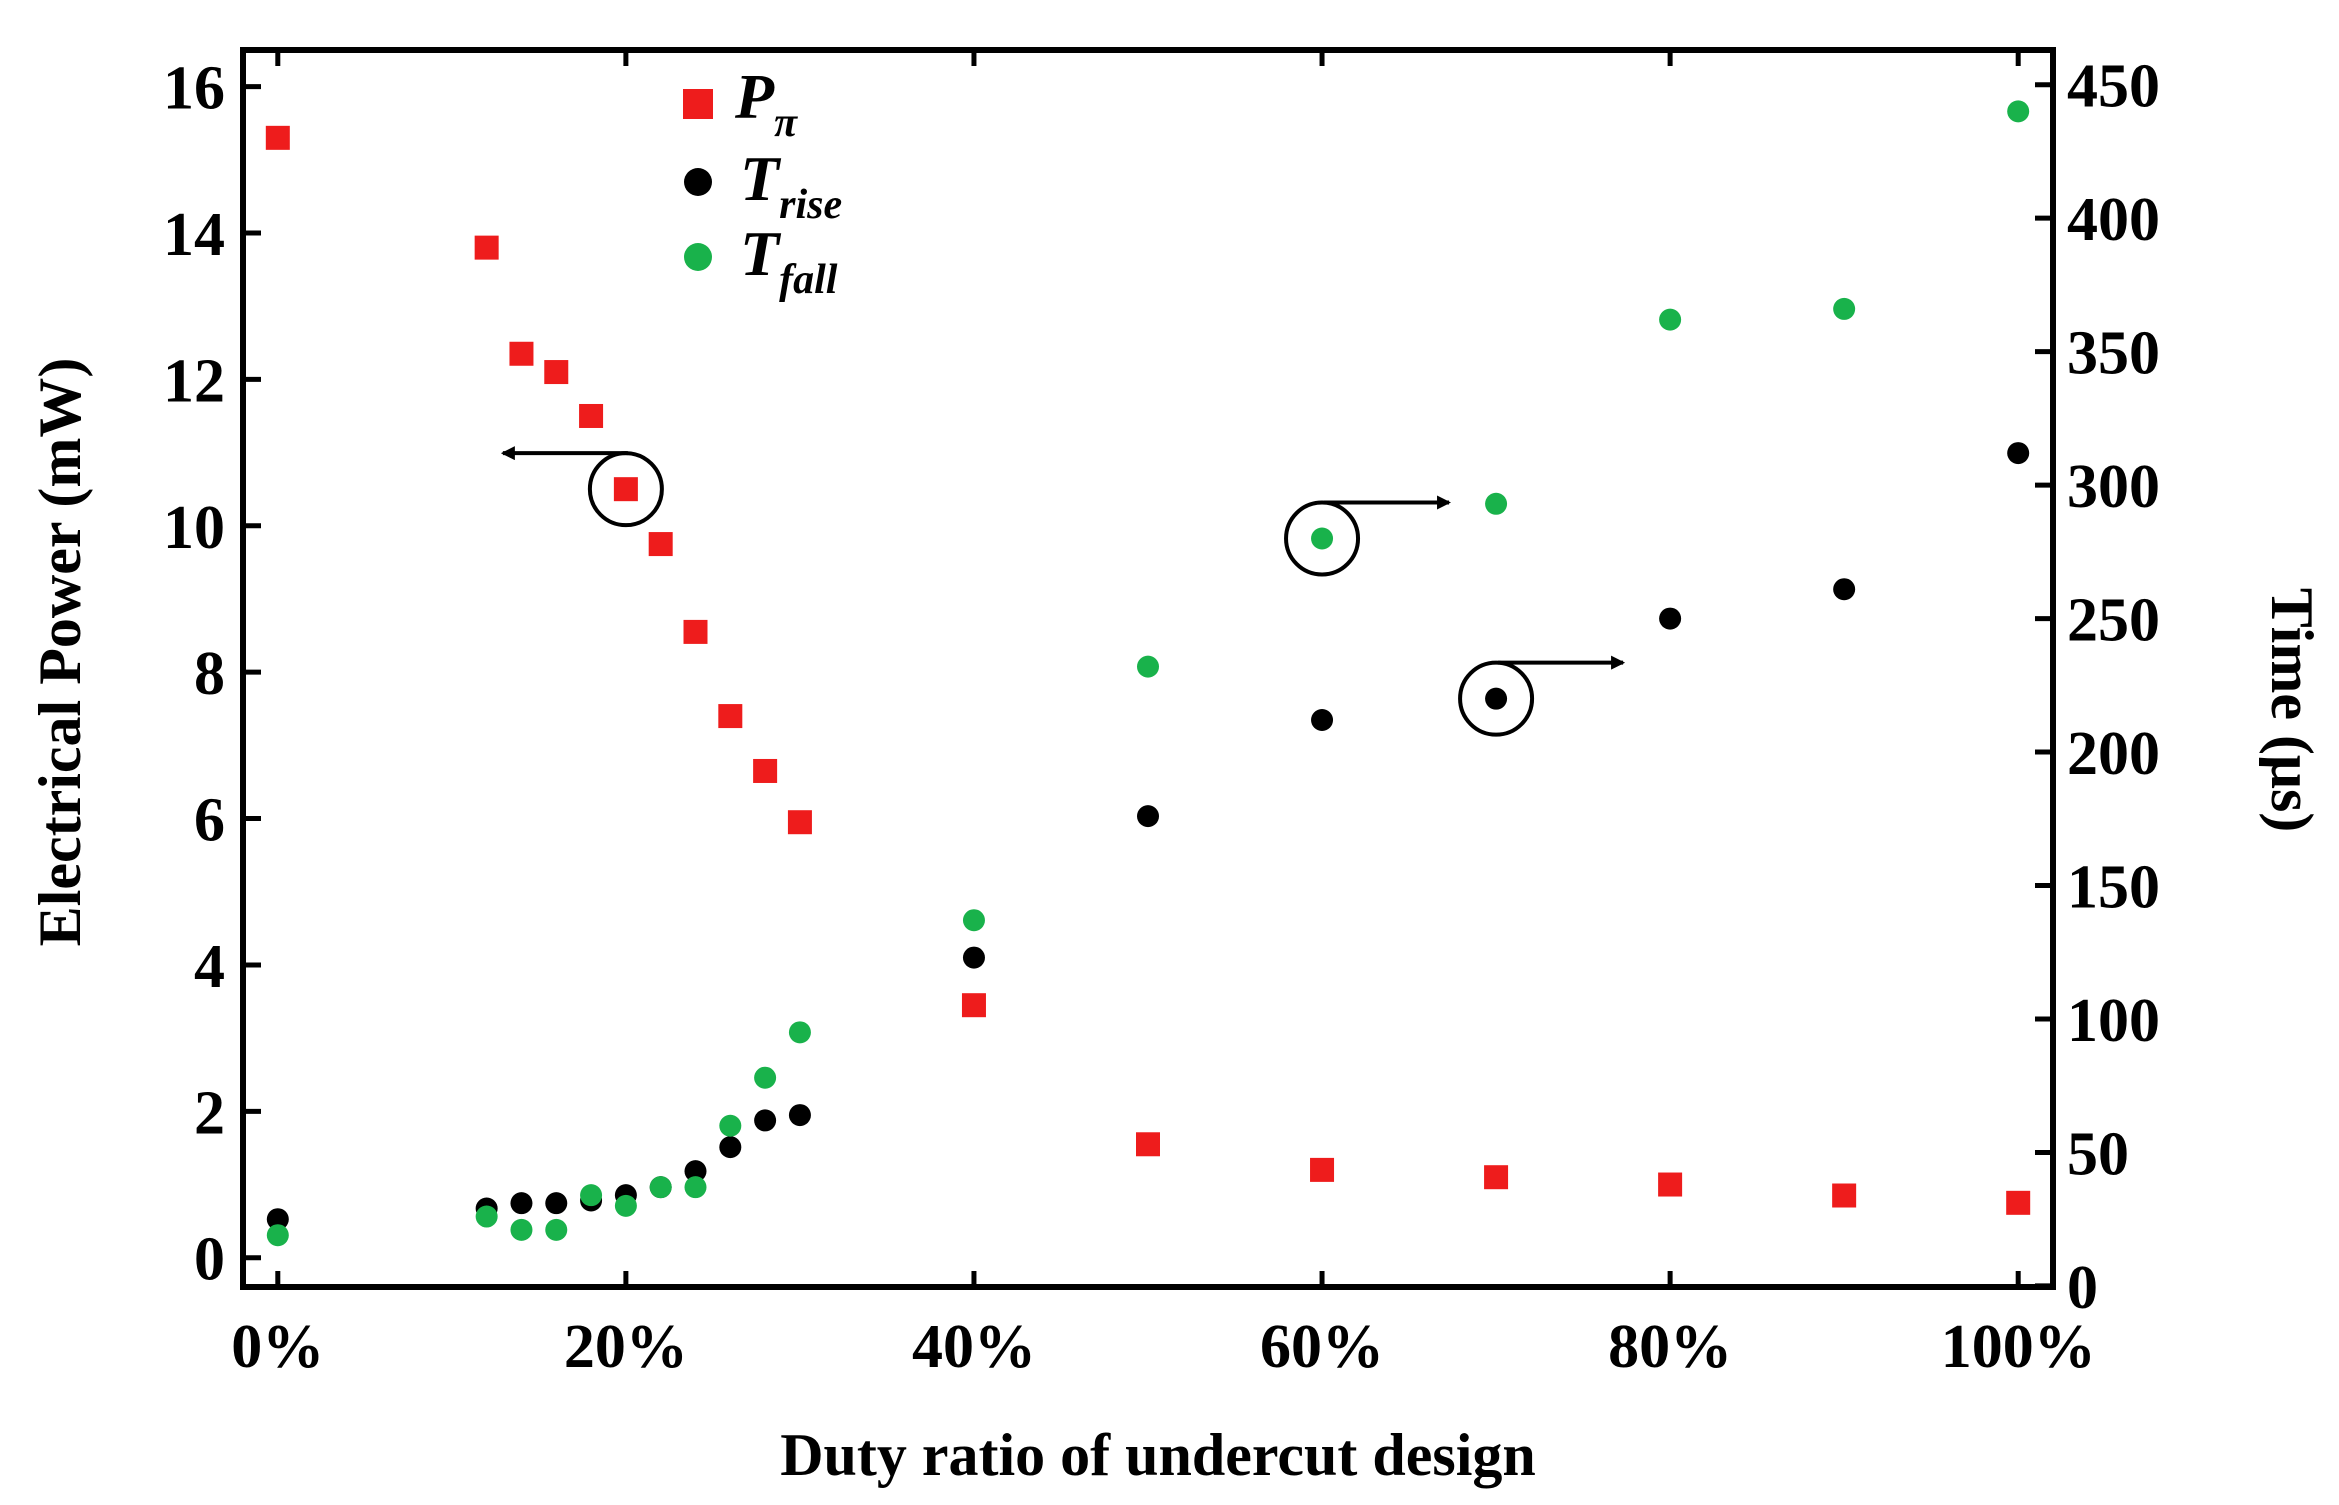 The image size is (2339, 1505). What do you see at coordinates (194, 381) in the screenshot?
I see `y-left-tick-label: 12` at bounding box center [194, 381].